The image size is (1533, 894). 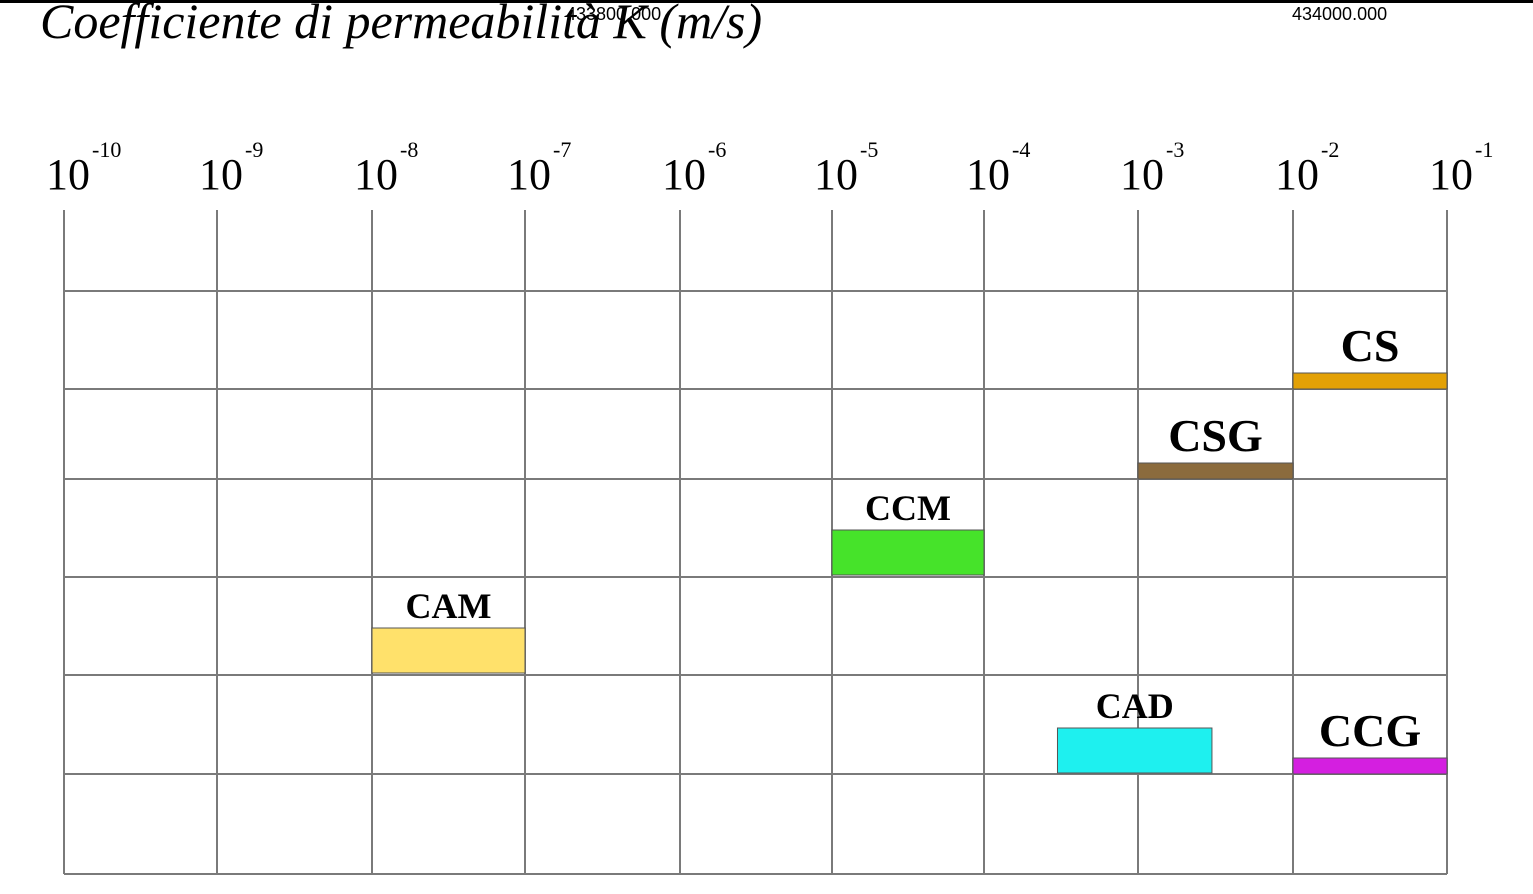 I want to click on bar-label-csg: CSG, so click(x=1215, y=435).